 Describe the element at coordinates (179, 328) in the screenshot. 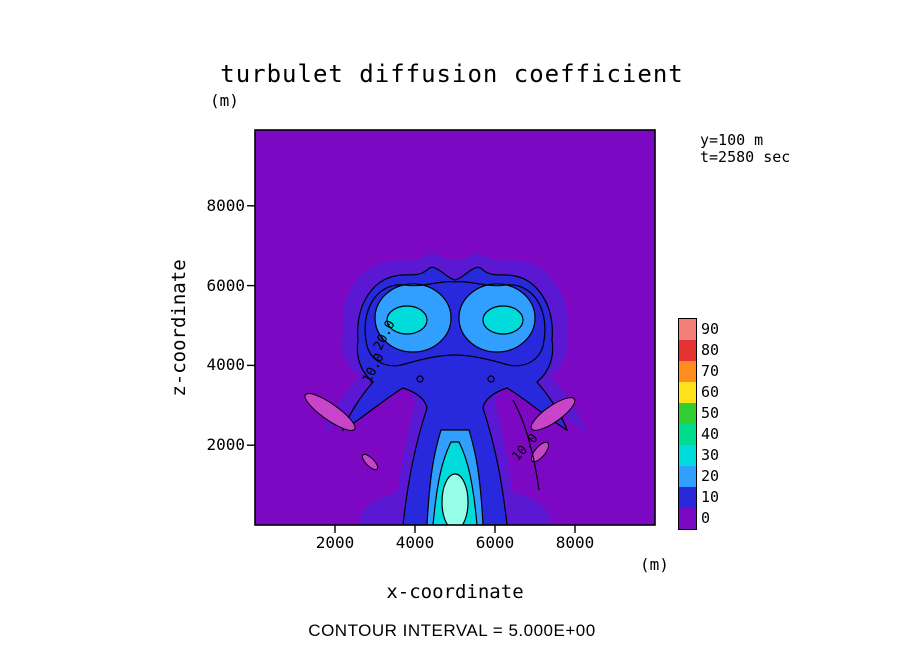

I see `y-axis-label: z-coordinate` at that location.